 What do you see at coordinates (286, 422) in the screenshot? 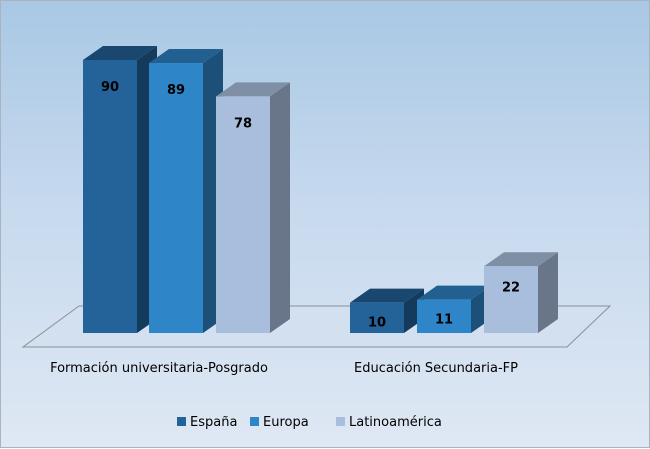
I see `legend-label: Europa` at bounding box center [286, 422].